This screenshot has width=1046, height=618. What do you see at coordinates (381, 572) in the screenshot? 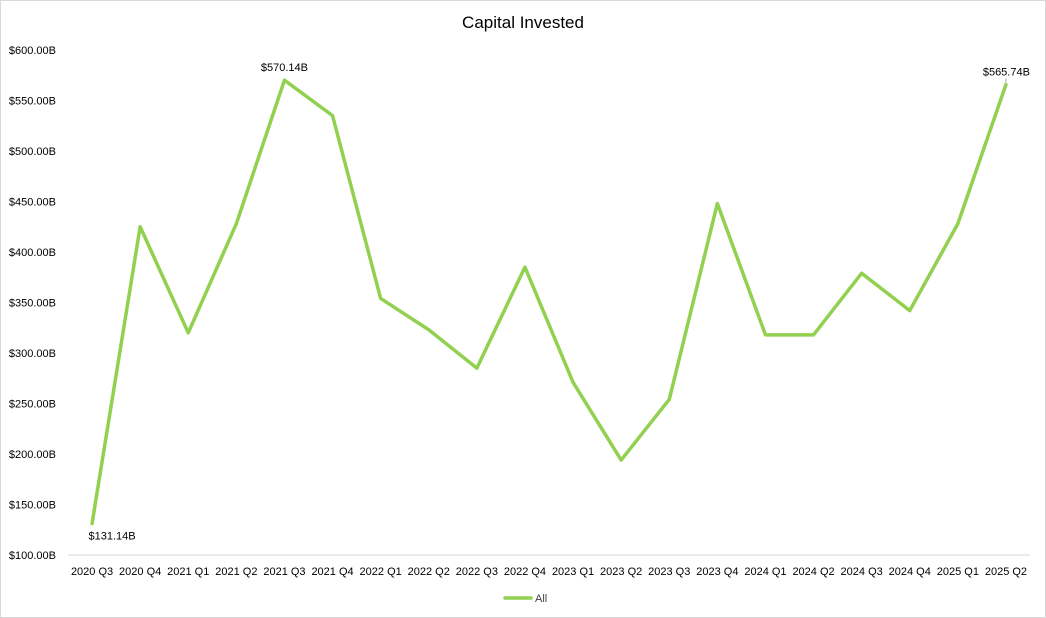
I see `x-tick-label: 2022 Q1` at bounding box center [381, 572].